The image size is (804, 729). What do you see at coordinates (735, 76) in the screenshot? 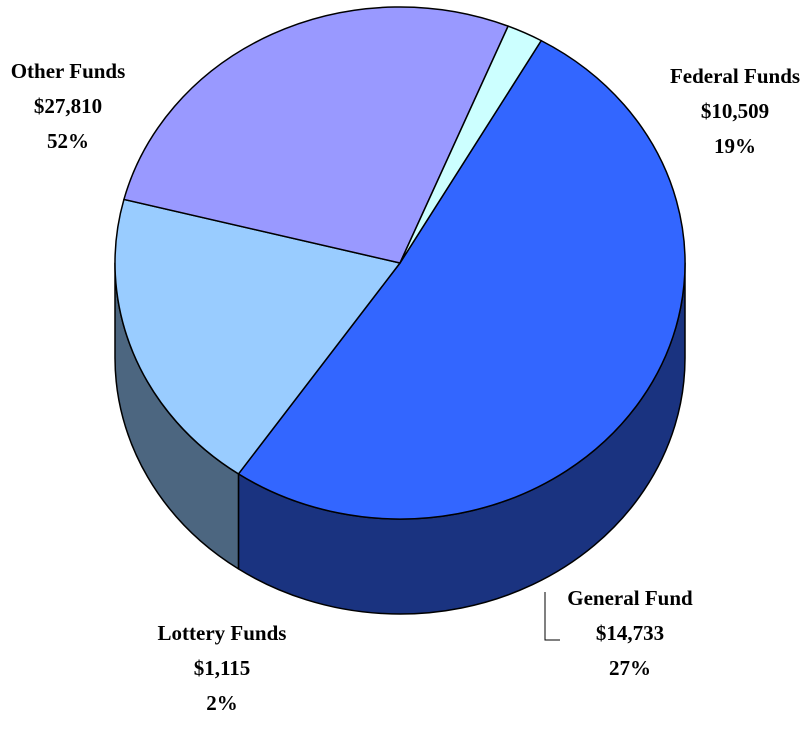
I see `category-label: Federal Funds` at bounding box center [735, 76].